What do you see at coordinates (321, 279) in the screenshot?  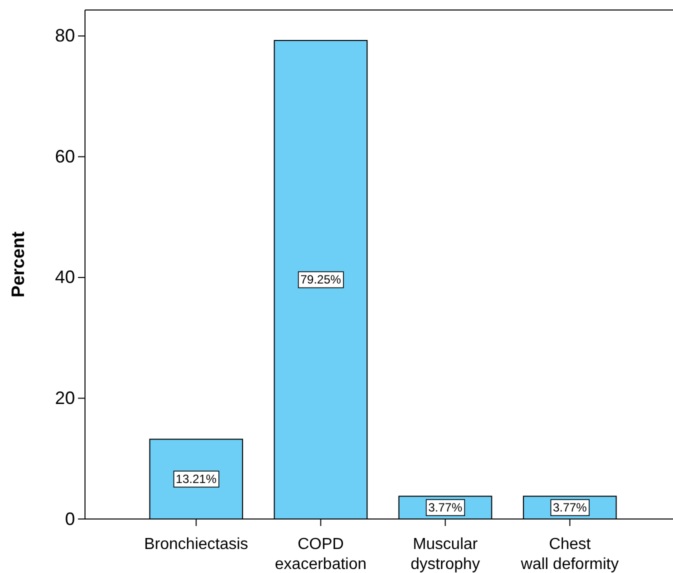 I see `data-label: 79.25%` at bounding box center [321, 279].